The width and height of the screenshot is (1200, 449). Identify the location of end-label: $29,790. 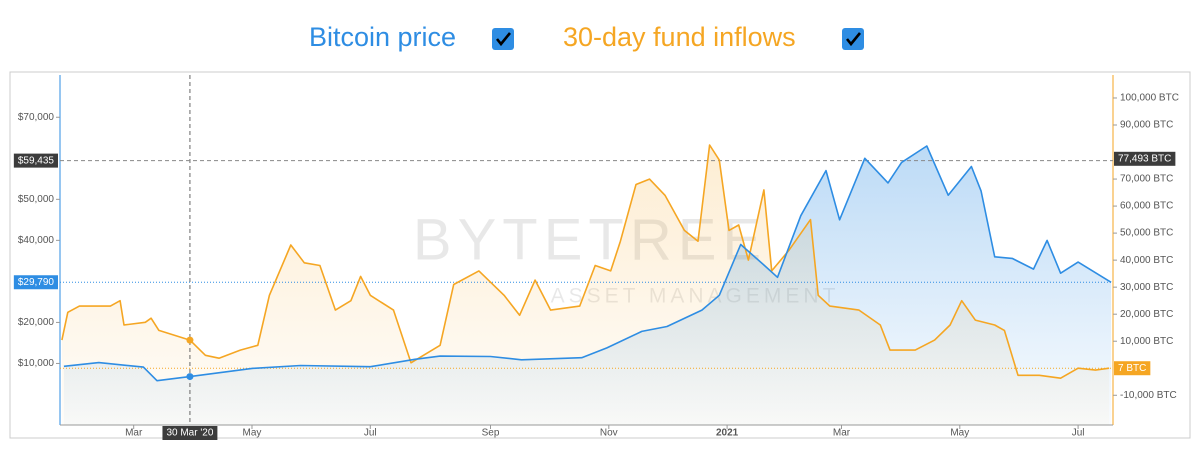
(35, 282).